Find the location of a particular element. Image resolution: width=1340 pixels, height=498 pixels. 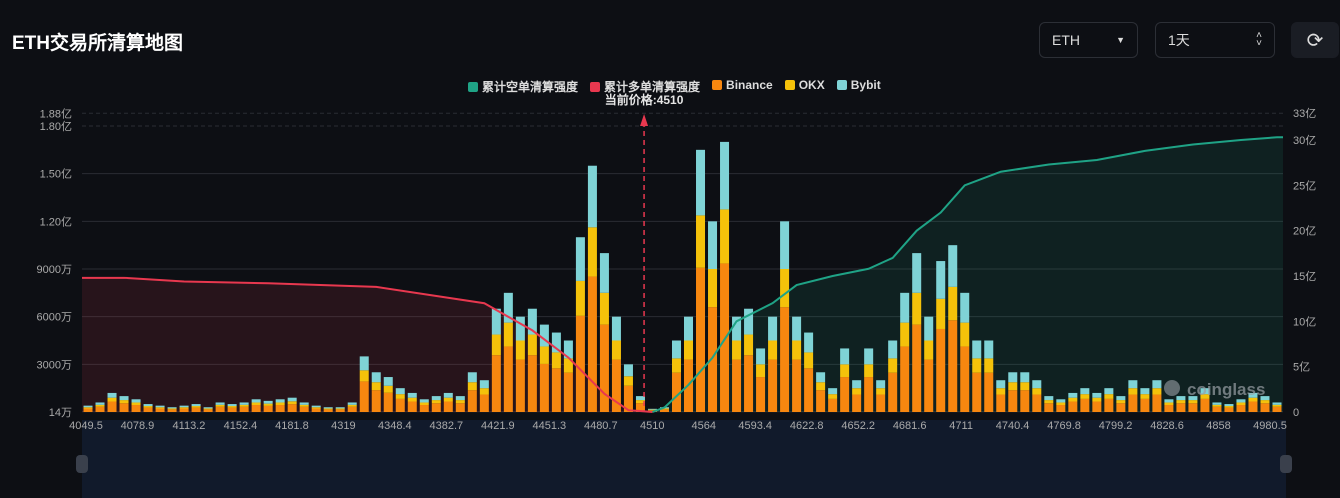

x-tick-label: 4740.4 is located at coordinates (1013, 426).